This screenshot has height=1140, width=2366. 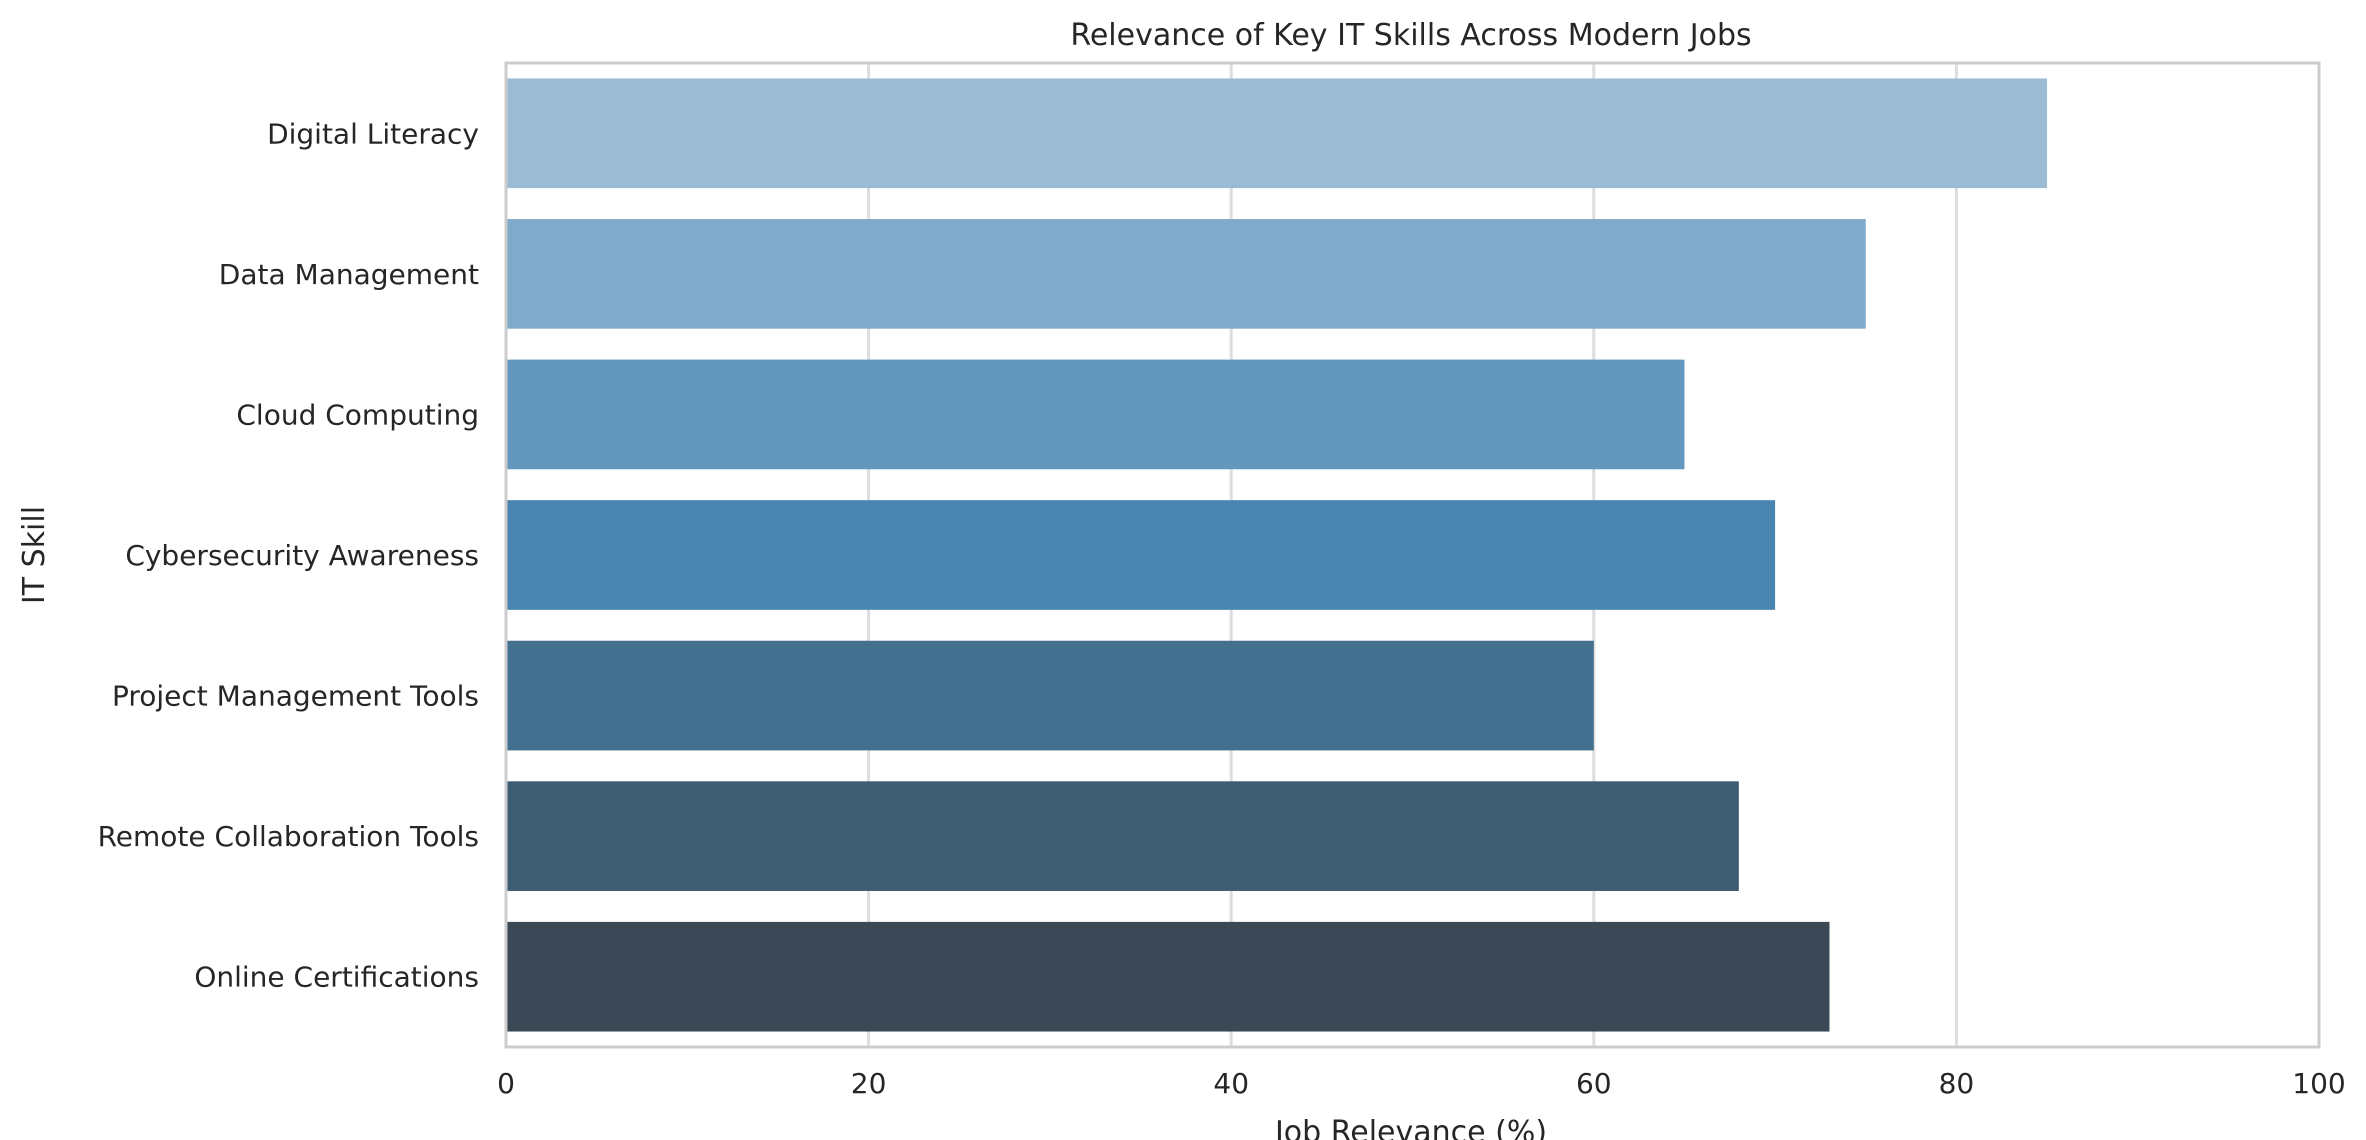 I want to click on x-axis-label: Job Relevance (%), so click(x=1410, y=1127).